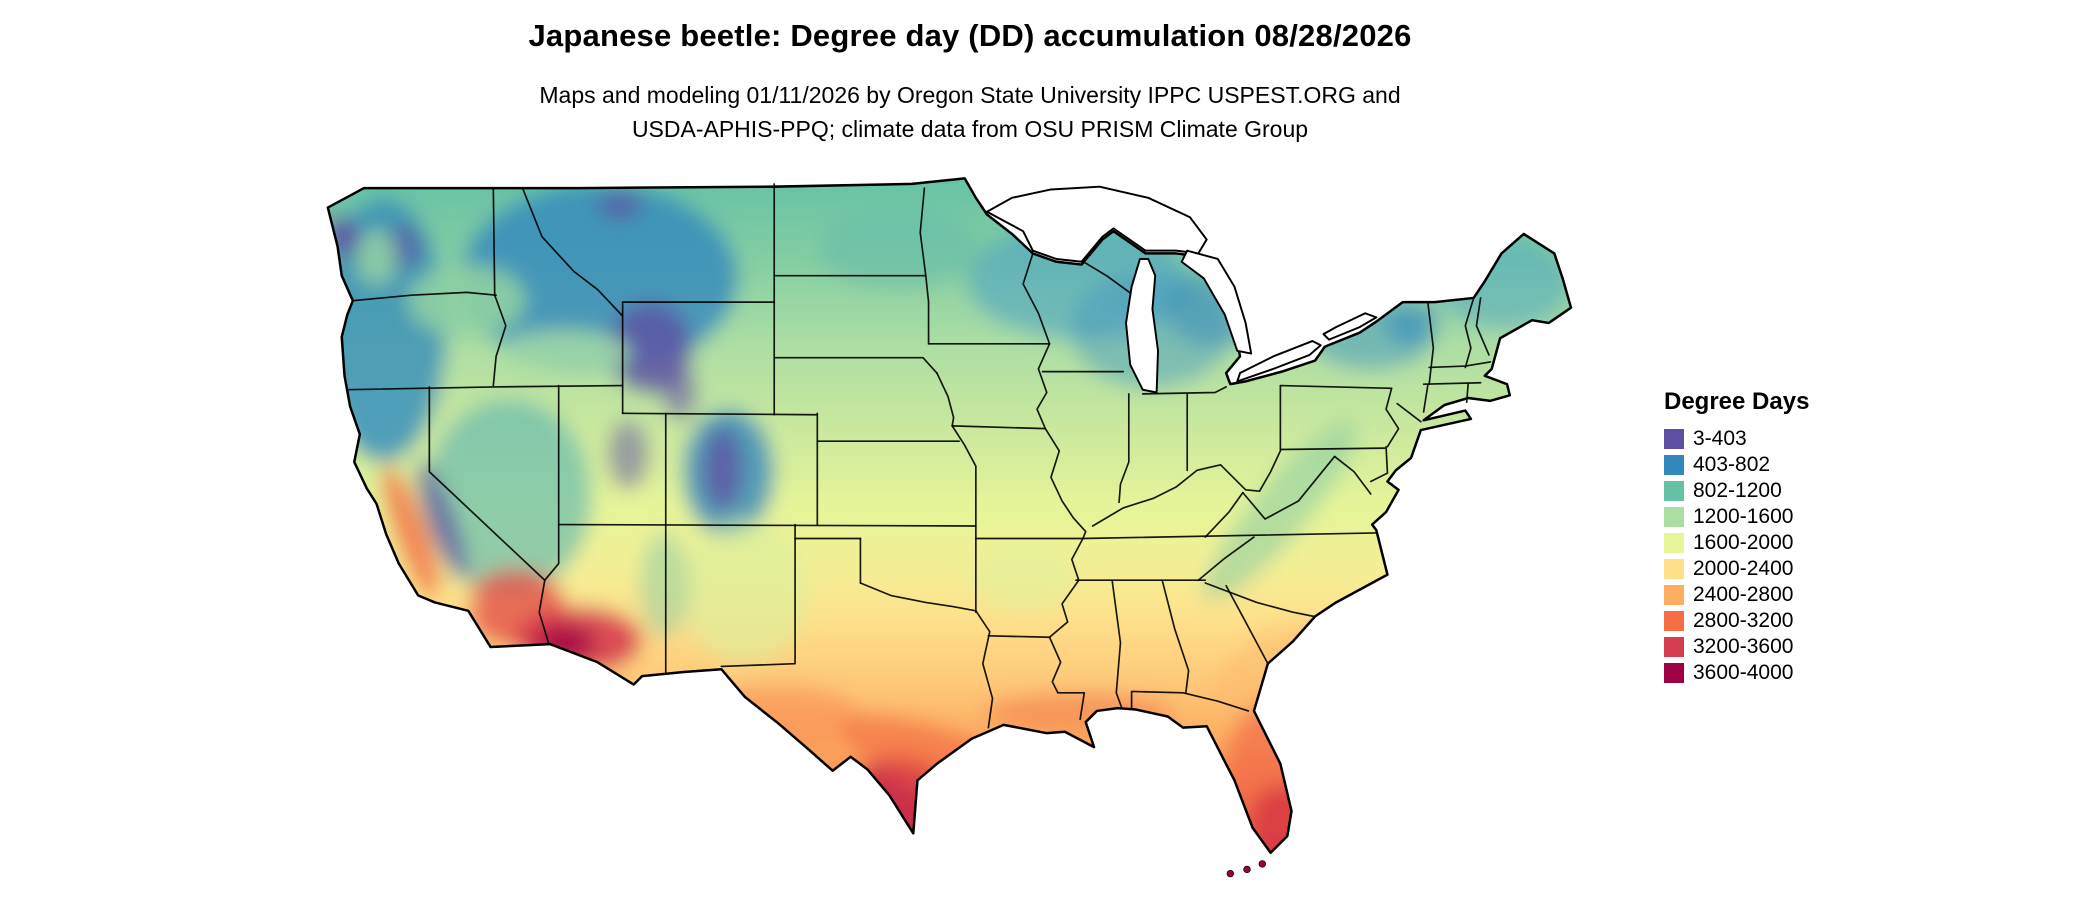 Image resolution: width=2100 pixels, height=907 pixels. I want to click on legend-entry: 2800-3200, so click(1794, 621).